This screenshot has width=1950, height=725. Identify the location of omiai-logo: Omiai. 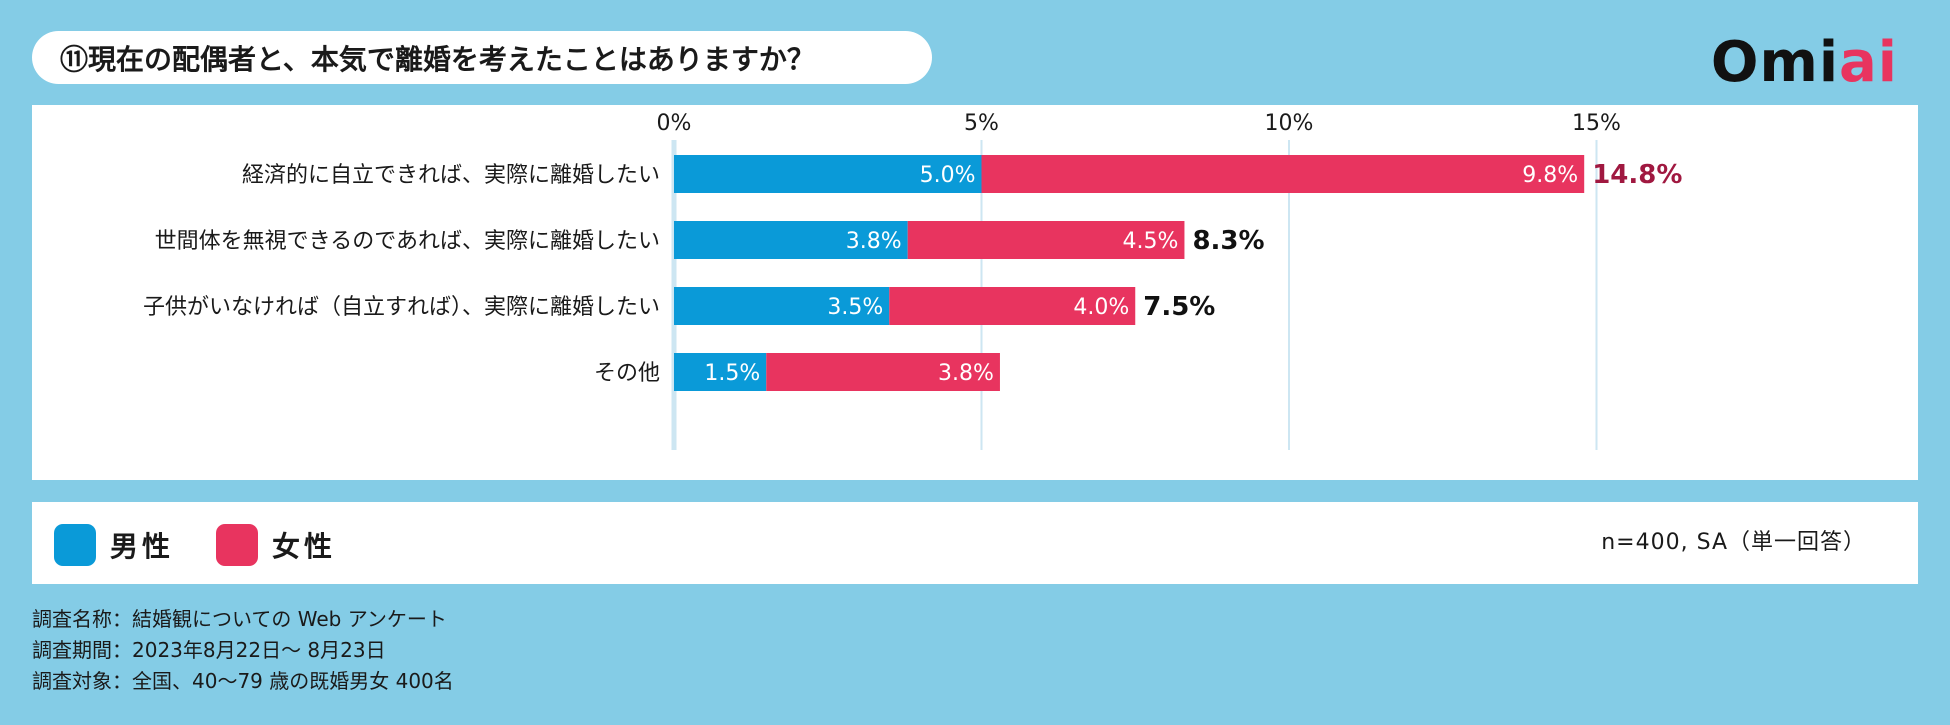
(1804, 62).